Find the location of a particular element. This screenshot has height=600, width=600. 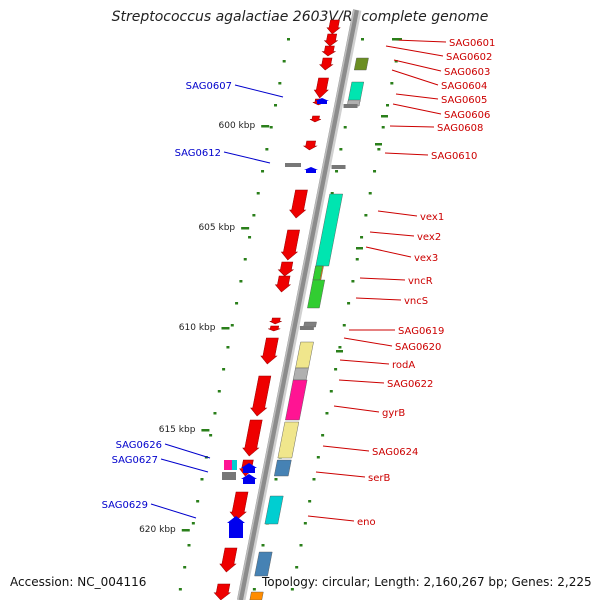

scale-label: 610 kbp is located at coordinates (197, 328).